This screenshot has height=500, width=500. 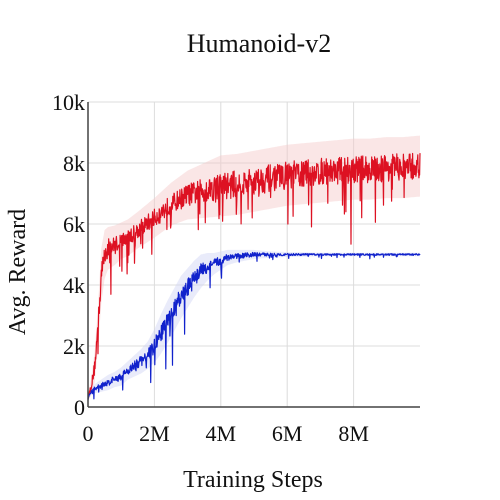 What do you see at coordinates (154, 433) in the screenshot?
I see `x-tick-label: 2M` at bounding box center [154, 433].